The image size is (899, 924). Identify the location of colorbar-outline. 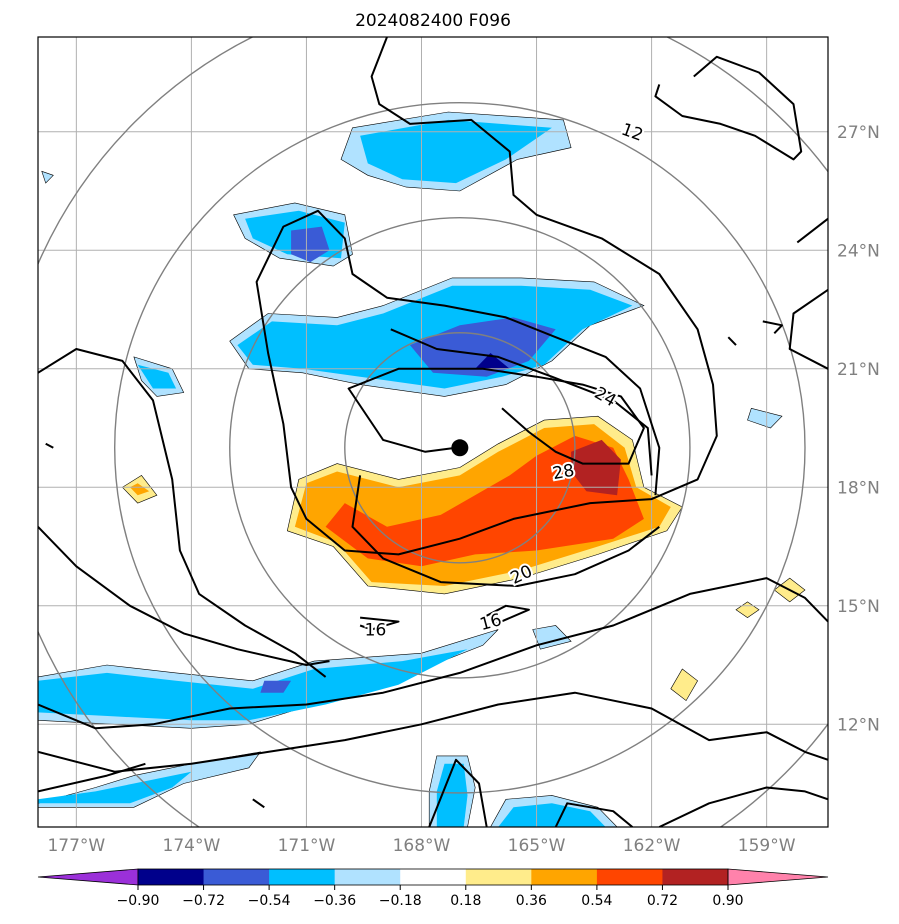
(433, 877).